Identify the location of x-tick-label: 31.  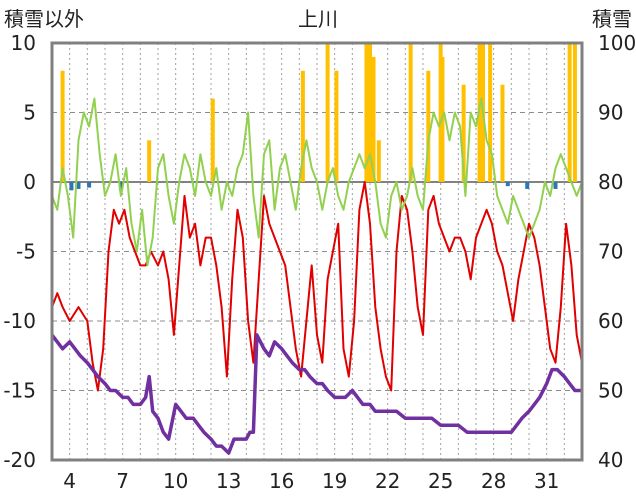
(546, 481).